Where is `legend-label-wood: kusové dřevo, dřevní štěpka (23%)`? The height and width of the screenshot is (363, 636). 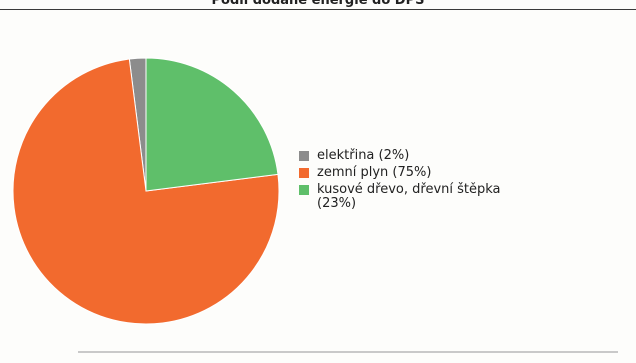 legend-label-wood: kusové dřevo, dřevní štěpka (23%) is located at coordinates (409, 196).